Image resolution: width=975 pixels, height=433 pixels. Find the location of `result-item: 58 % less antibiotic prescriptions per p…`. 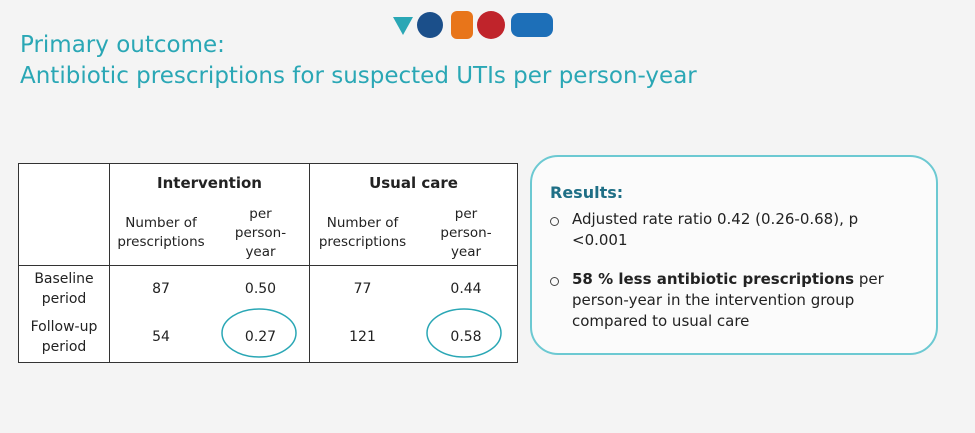

result-item: 58 % less antibiotic prescriptions per p… is located at coordinates (742, 300).